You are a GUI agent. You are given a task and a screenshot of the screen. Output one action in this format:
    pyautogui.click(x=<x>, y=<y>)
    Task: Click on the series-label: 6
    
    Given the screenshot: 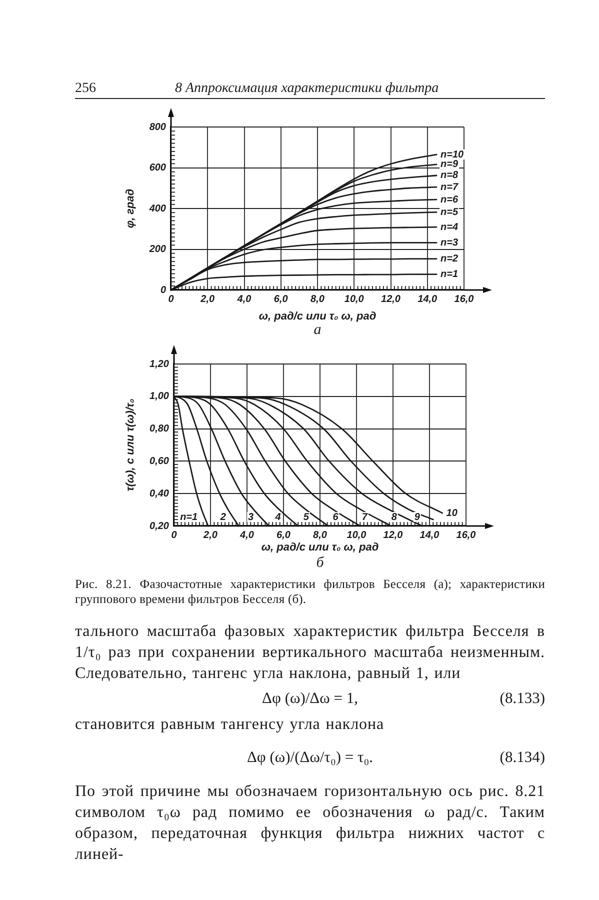 What is the action you would take?
    pyautogui.click(x=335, y=517)
    